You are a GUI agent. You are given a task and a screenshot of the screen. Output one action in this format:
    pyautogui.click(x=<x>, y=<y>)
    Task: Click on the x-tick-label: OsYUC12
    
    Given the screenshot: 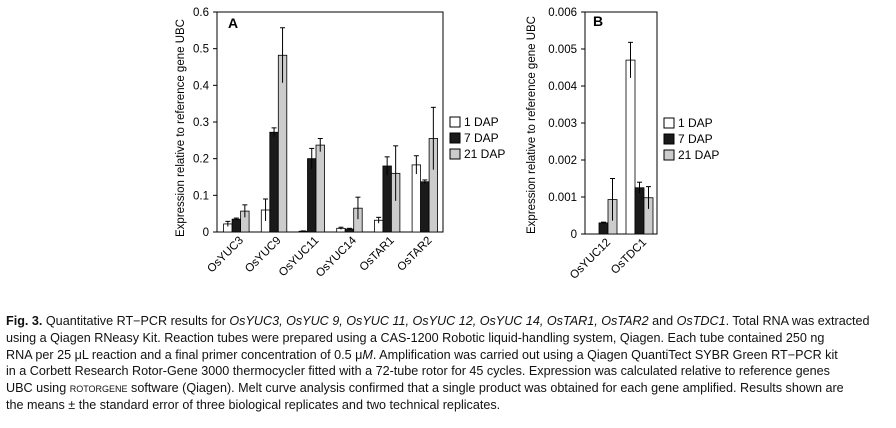 What is the action you would take?
    pyautogui.click(x=590, y=259)
    